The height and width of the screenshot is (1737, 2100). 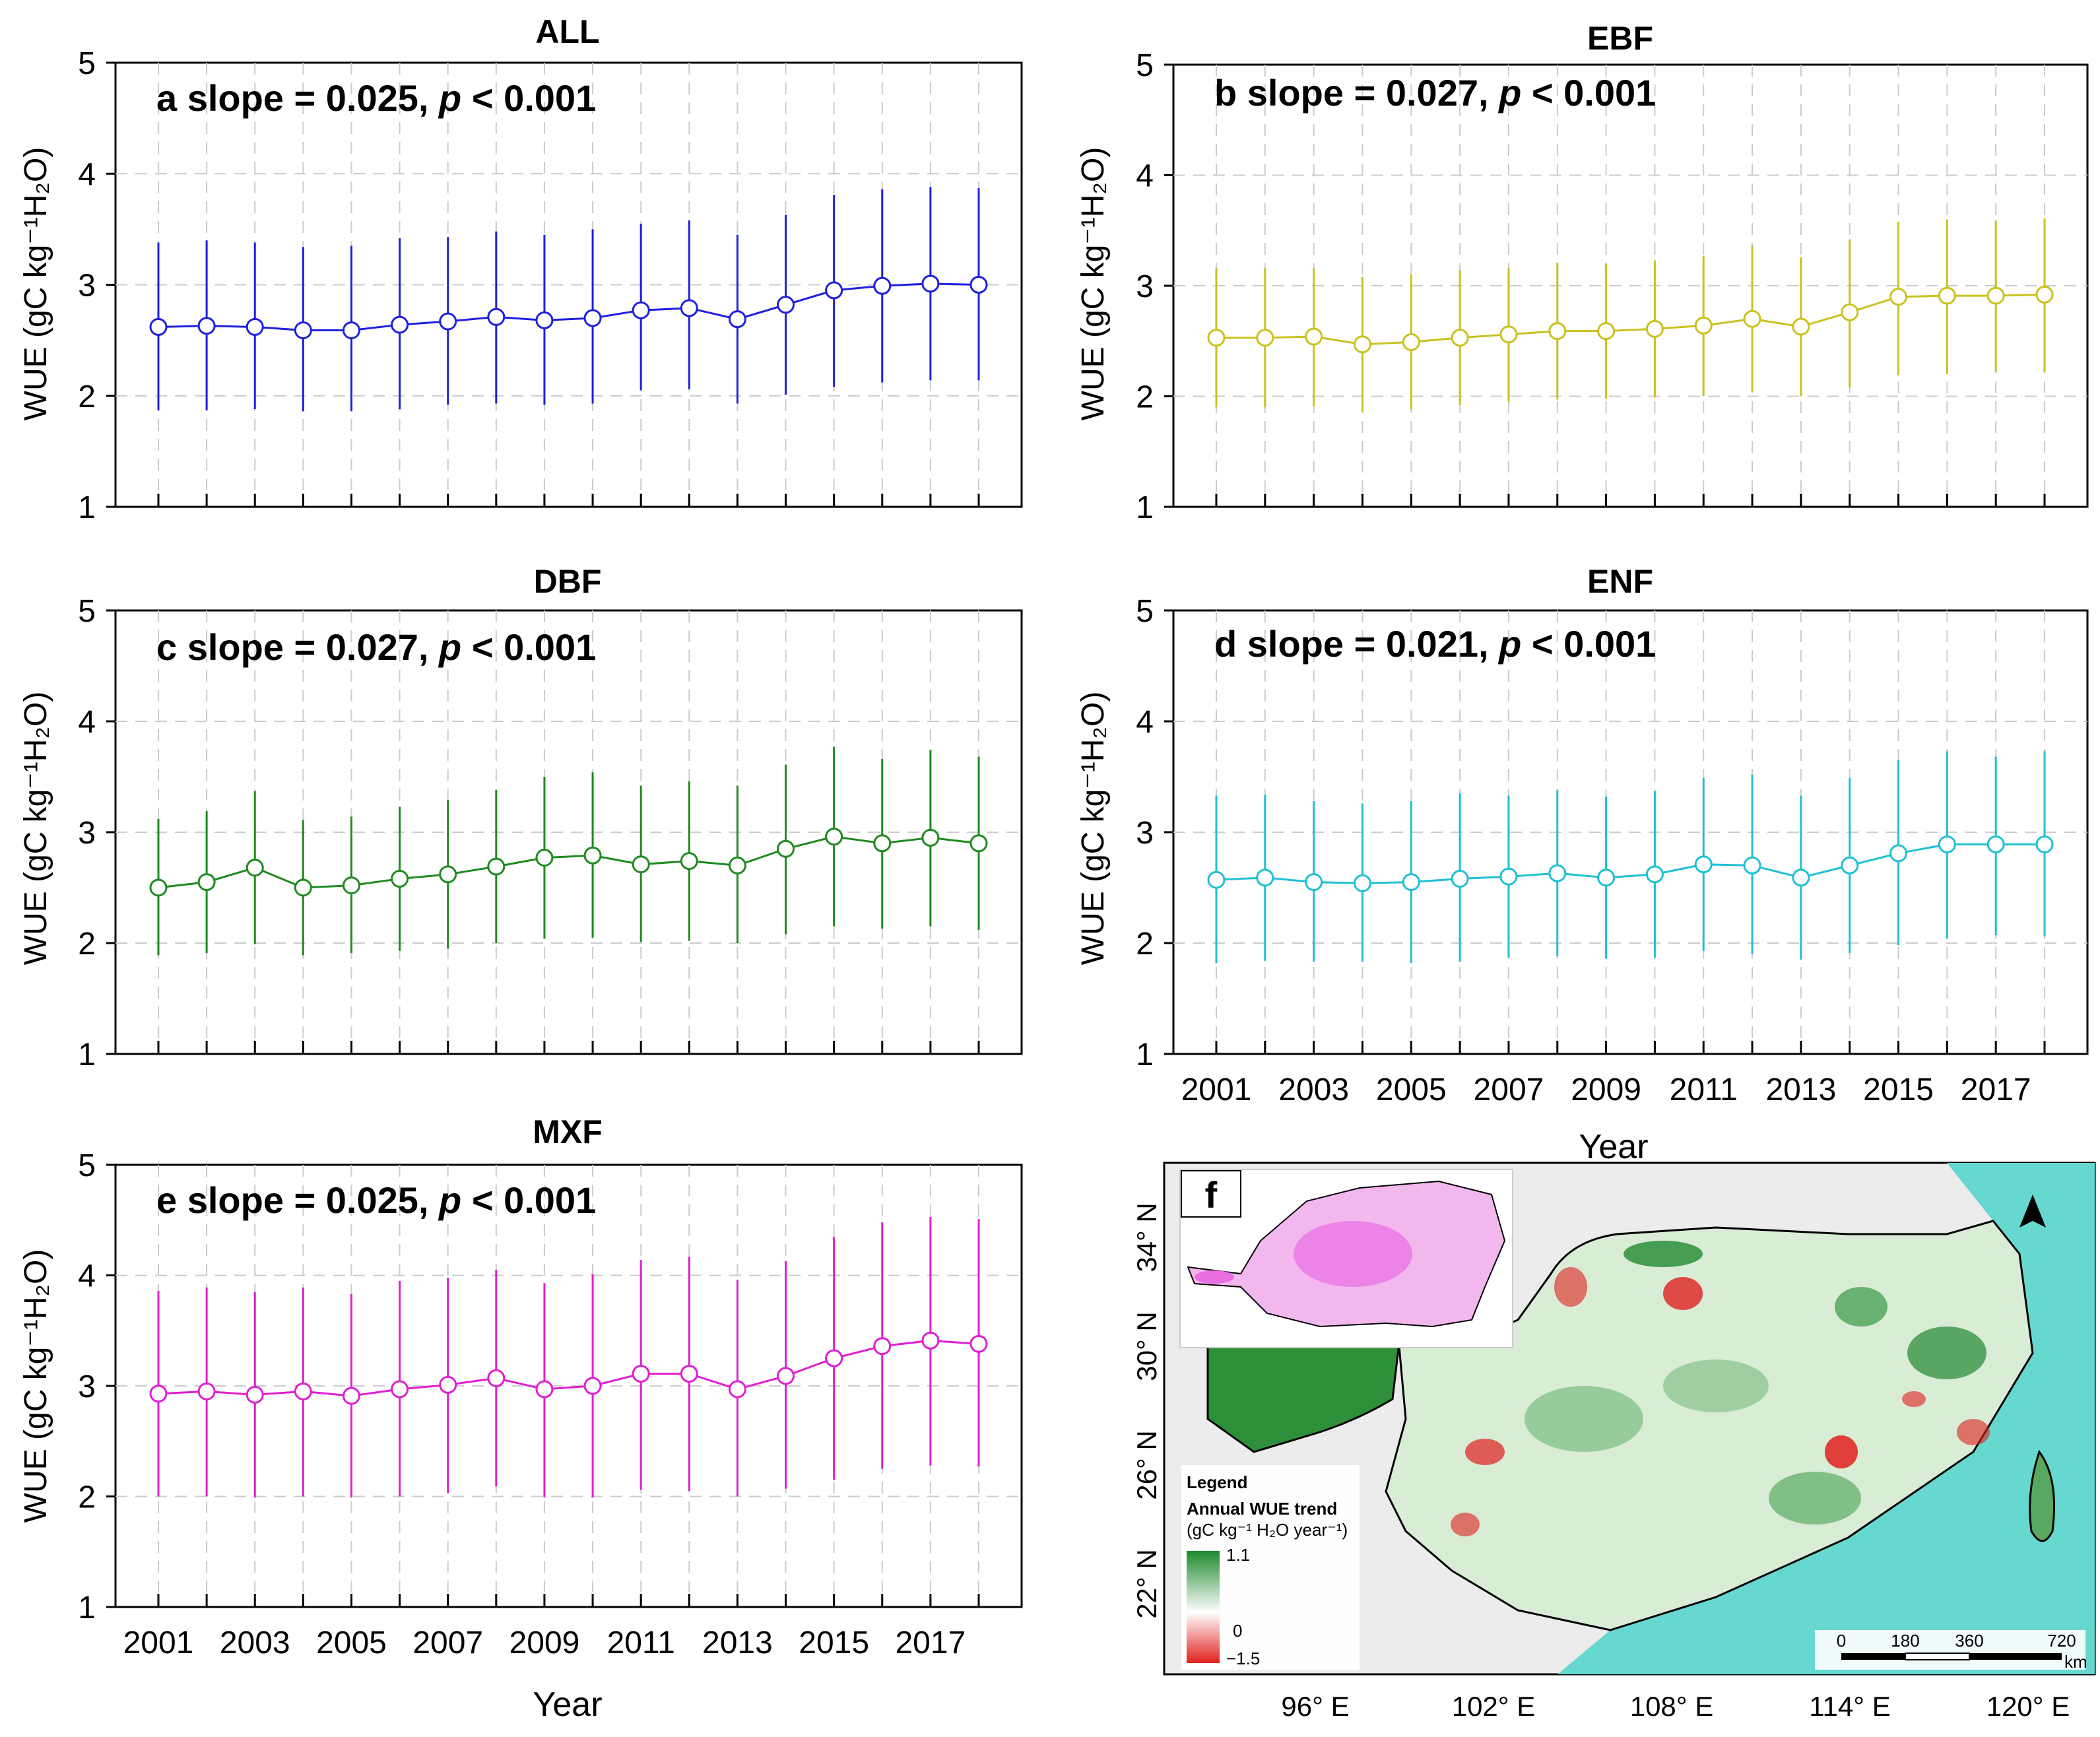 What do you see at coordinates (567, 31) in the screenshot?
I see `panel-title: ALL` at bounding box center [567, 31].